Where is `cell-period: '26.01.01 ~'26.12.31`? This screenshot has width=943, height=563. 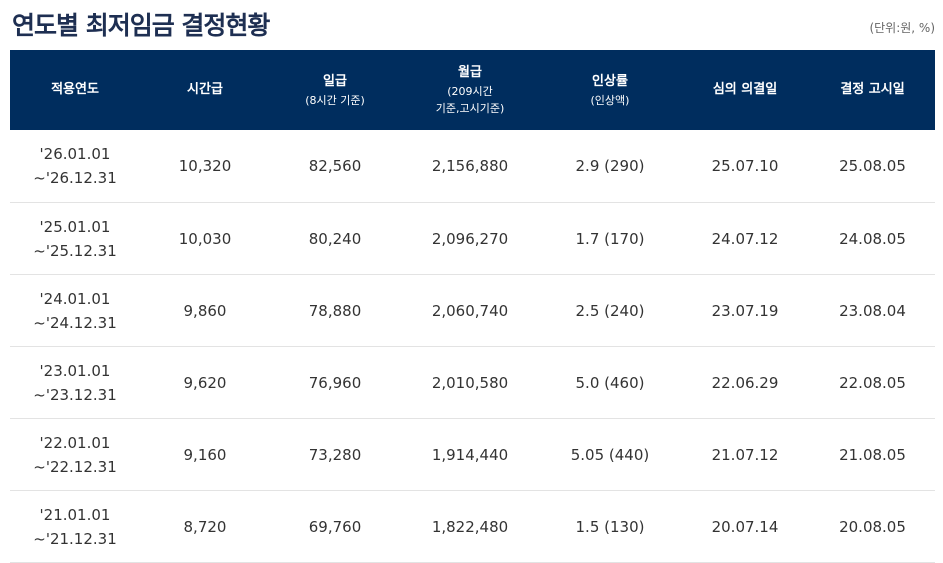 cell-period: '26.01.01 ~'26.12.31 is located at coordinates (75, 166).